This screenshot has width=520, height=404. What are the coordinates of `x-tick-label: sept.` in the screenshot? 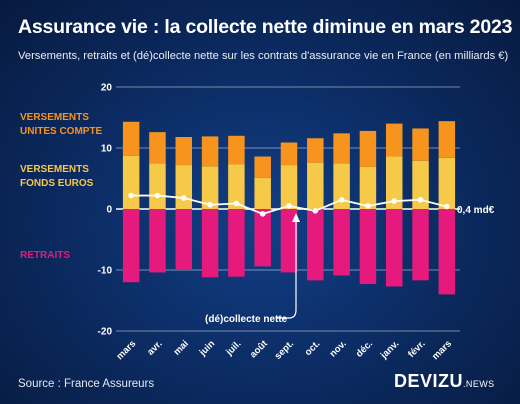 It's located at (284, 349).